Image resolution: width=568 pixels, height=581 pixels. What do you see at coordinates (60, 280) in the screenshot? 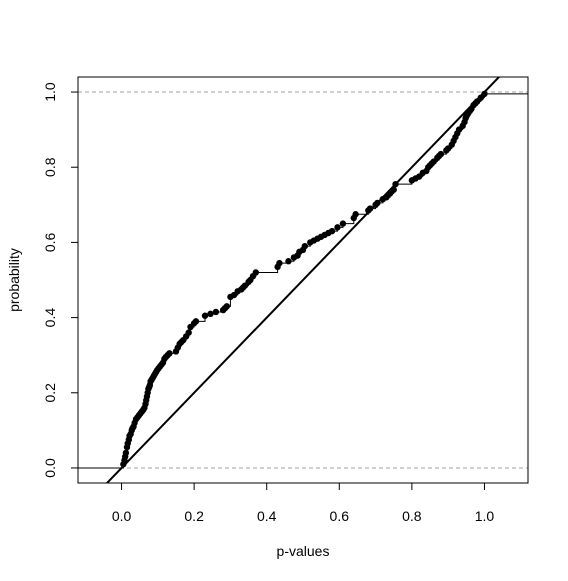
I see `y-axis: 0.0 0.2 0.4 0.6 0.8 1.0` at bounding box center [60, 280].